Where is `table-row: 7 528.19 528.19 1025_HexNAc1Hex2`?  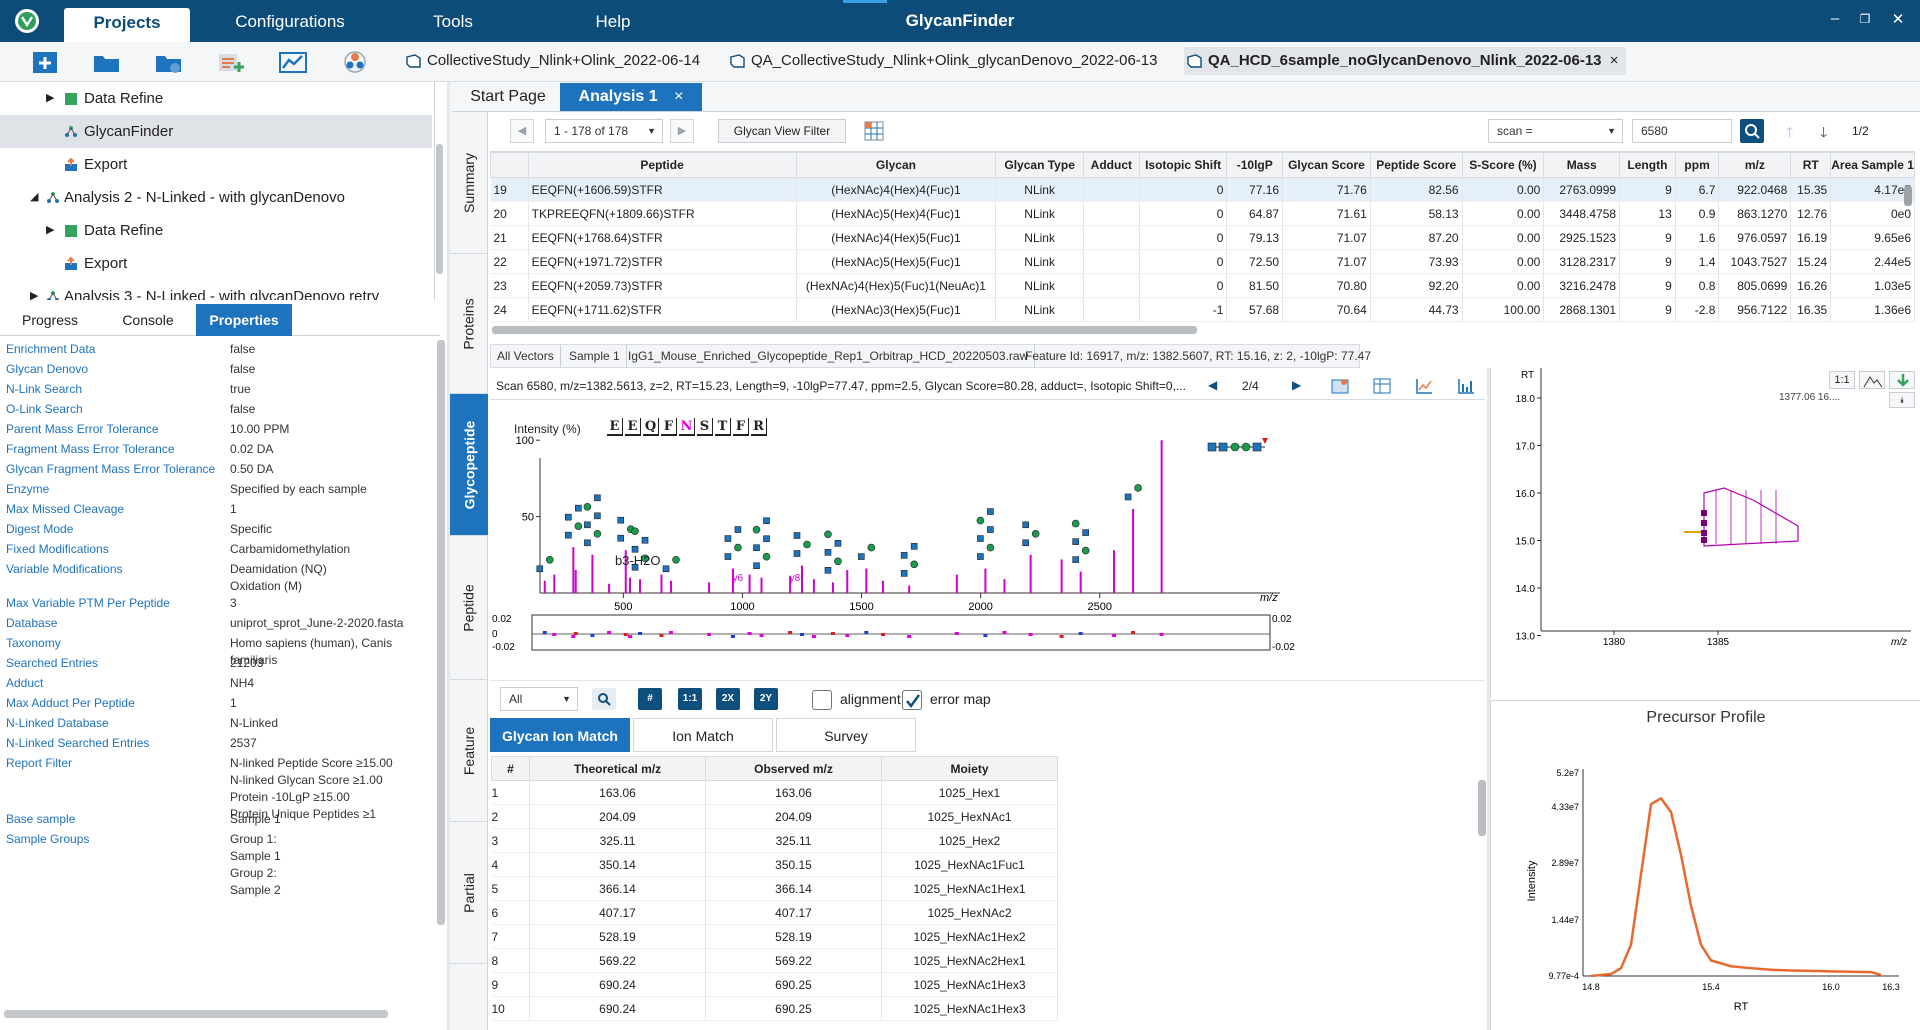 table-row: 7 528.19 528.19 1025_HexNAc1Hex2 is located at coordinates (774, 936).